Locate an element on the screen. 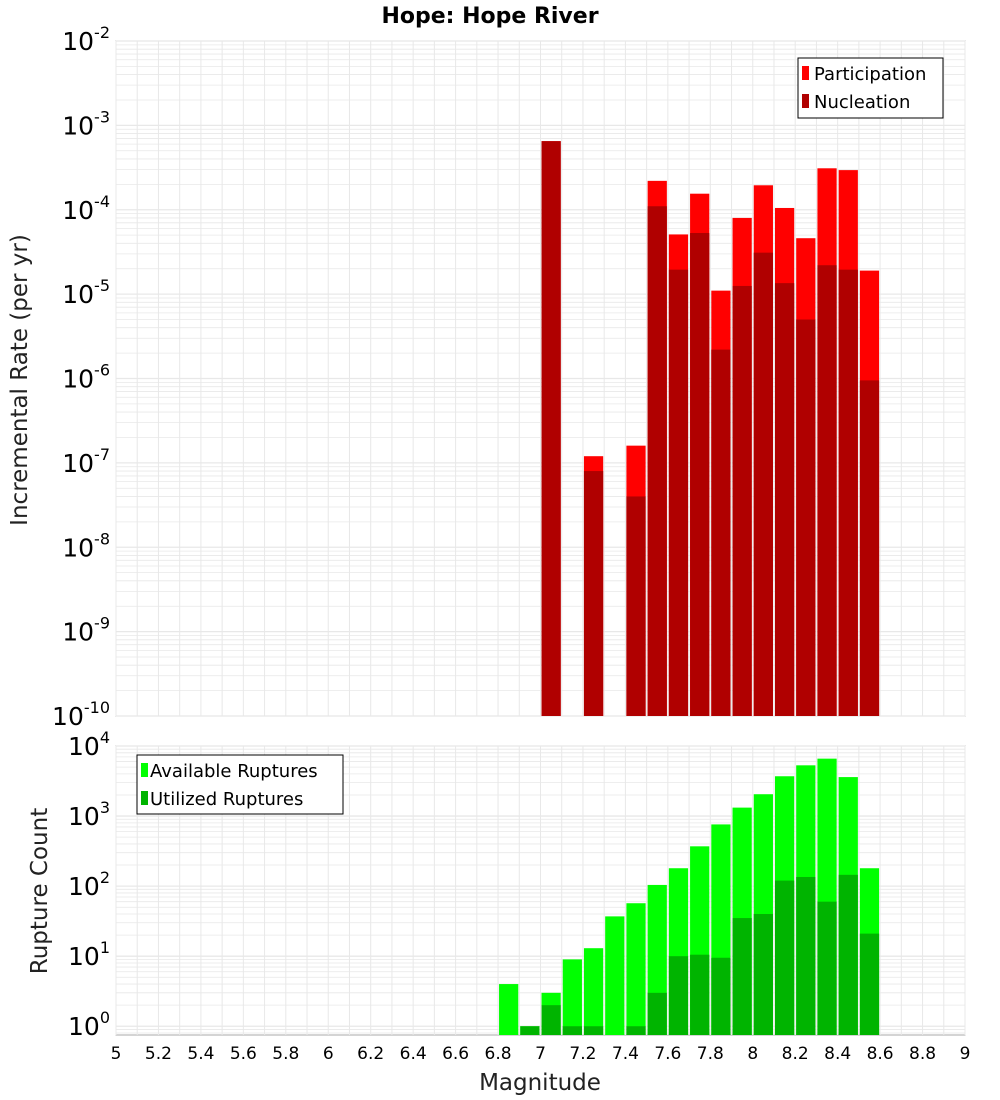 The image size is (1000, 1100). bottom-y-ticks: 10⁰ 10¹ 10² 10³ 10⁴ is located at coordinates (89, 884).